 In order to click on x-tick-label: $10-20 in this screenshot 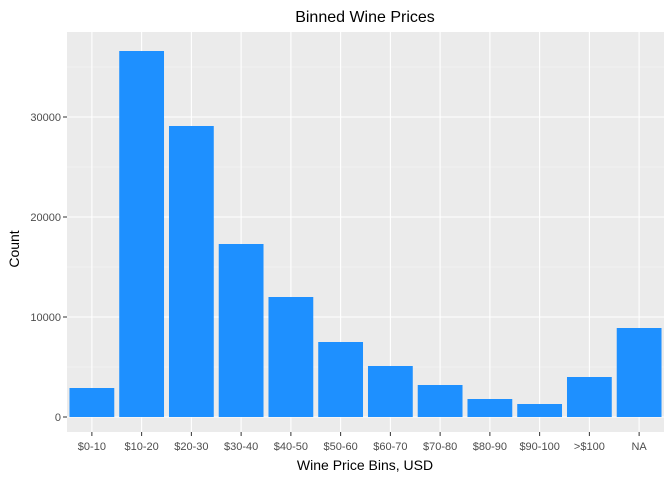, I will do `click(141, 447)`.